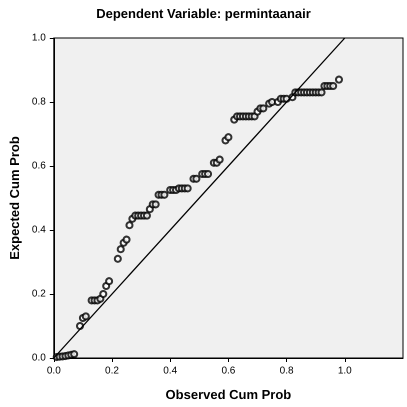  I want to click on y-tick-label: 0.4, so click(39, 230).